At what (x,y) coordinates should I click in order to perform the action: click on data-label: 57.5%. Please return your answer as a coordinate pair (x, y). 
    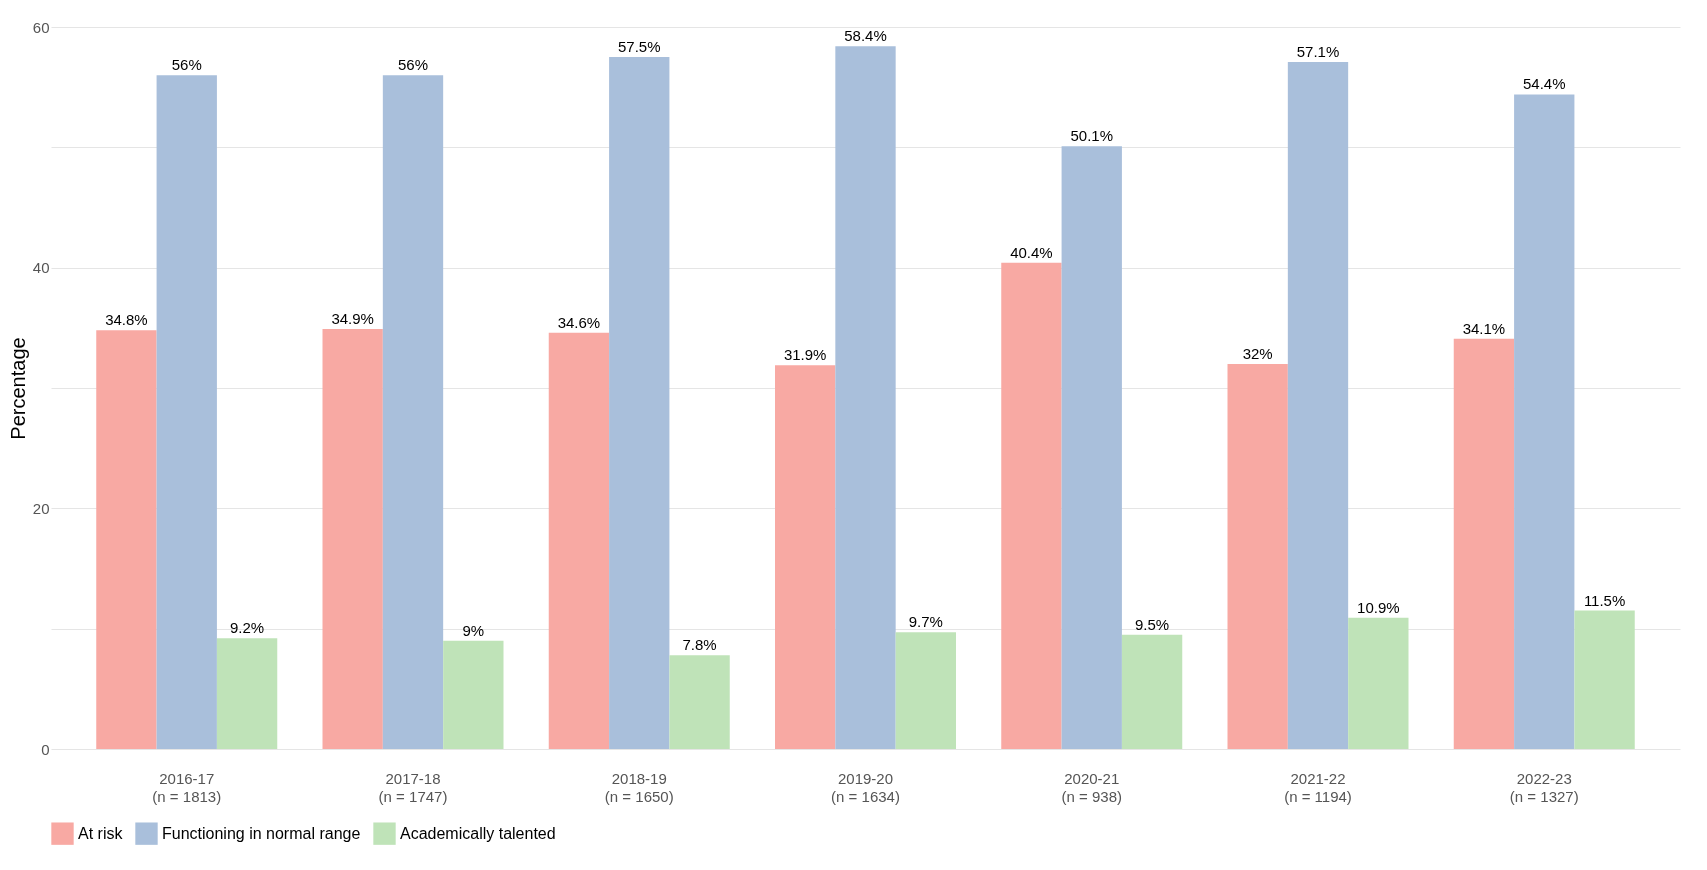
    Looking at the image, I should click on (639, 47).